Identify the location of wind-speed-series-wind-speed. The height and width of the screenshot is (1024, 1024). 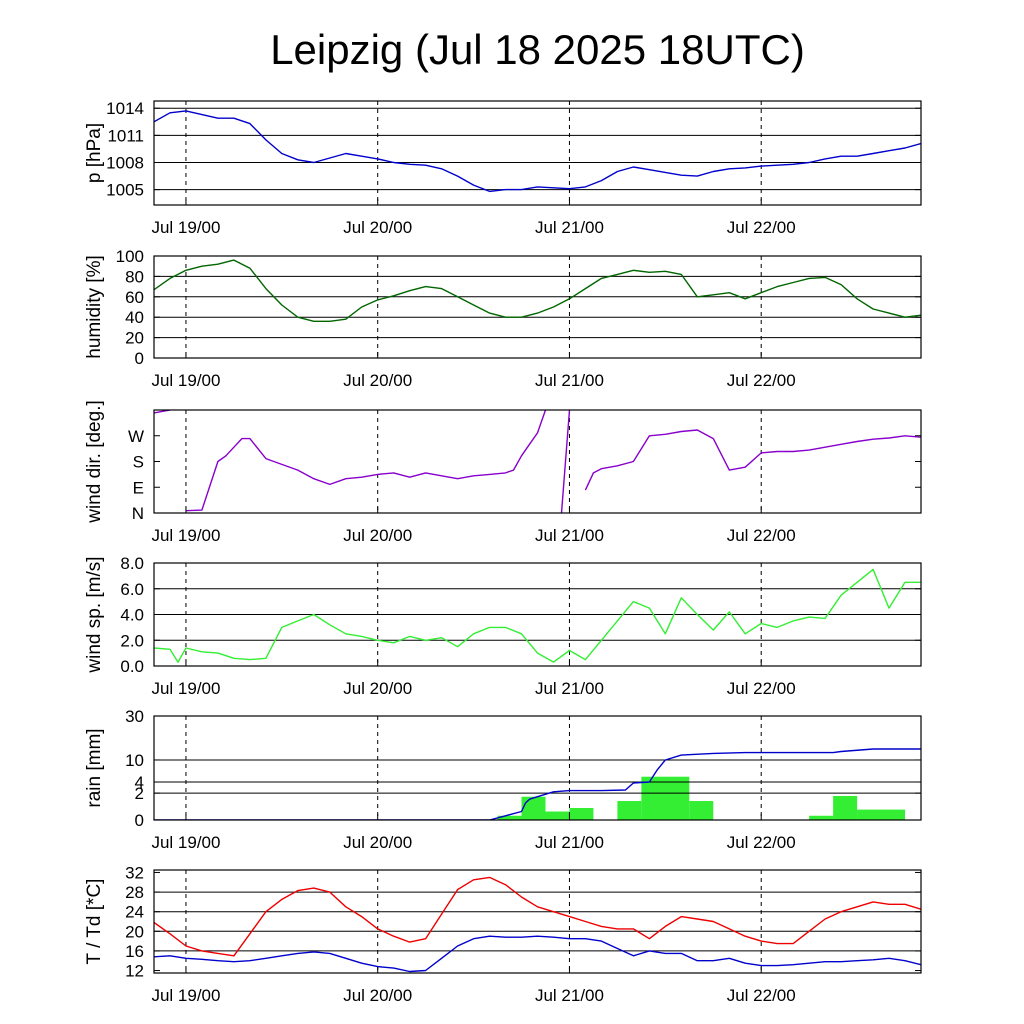
(537, 615).